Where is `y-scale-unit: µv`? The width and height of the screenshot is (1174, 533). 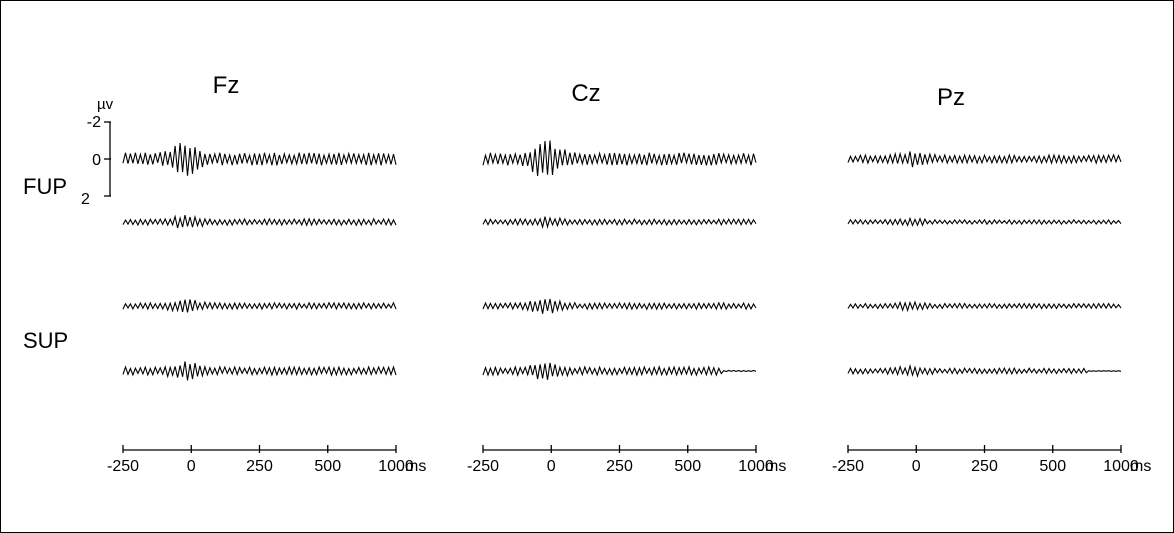 y-scale-unit: µv is located at coordinates (105, 104).